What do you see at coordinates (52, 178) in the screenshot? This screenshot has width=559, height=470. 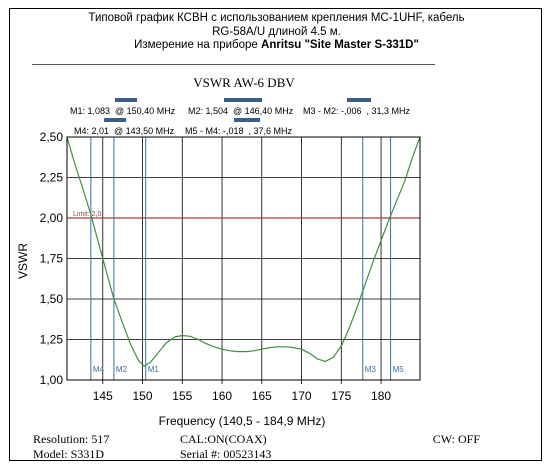 I see `y-tick-label: 2,25` at bounding box center [52, 178].